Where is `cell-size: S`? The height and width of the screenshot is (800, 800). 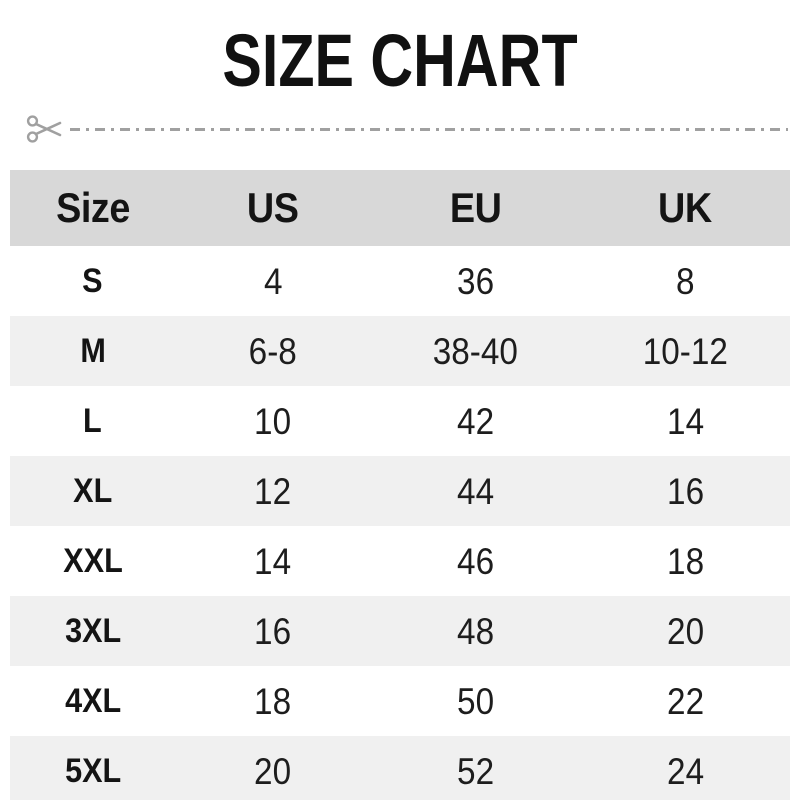 cell-size: S is located at coordinates (92, 281).